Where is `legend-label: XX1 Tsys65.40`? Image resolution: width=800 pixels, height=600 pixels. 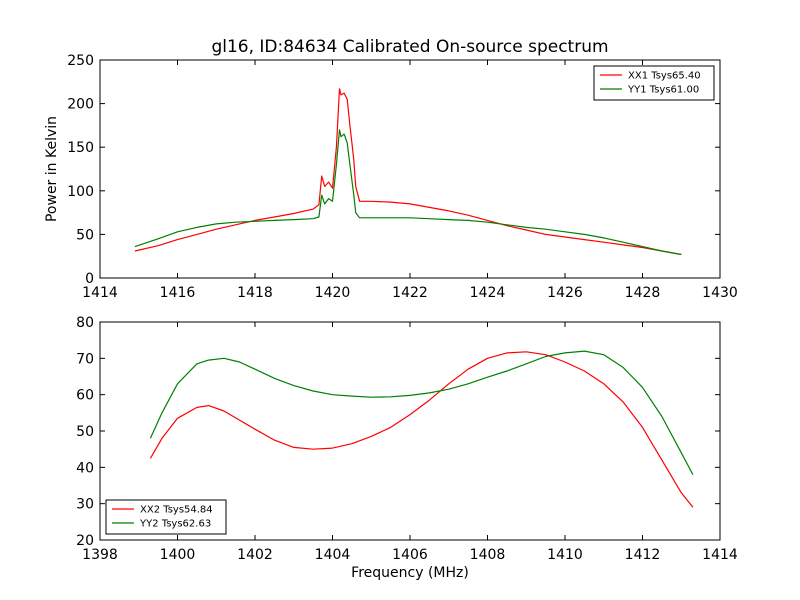
legend-label: XX1 Tsys65.40 is located at coordinates (664, 76).